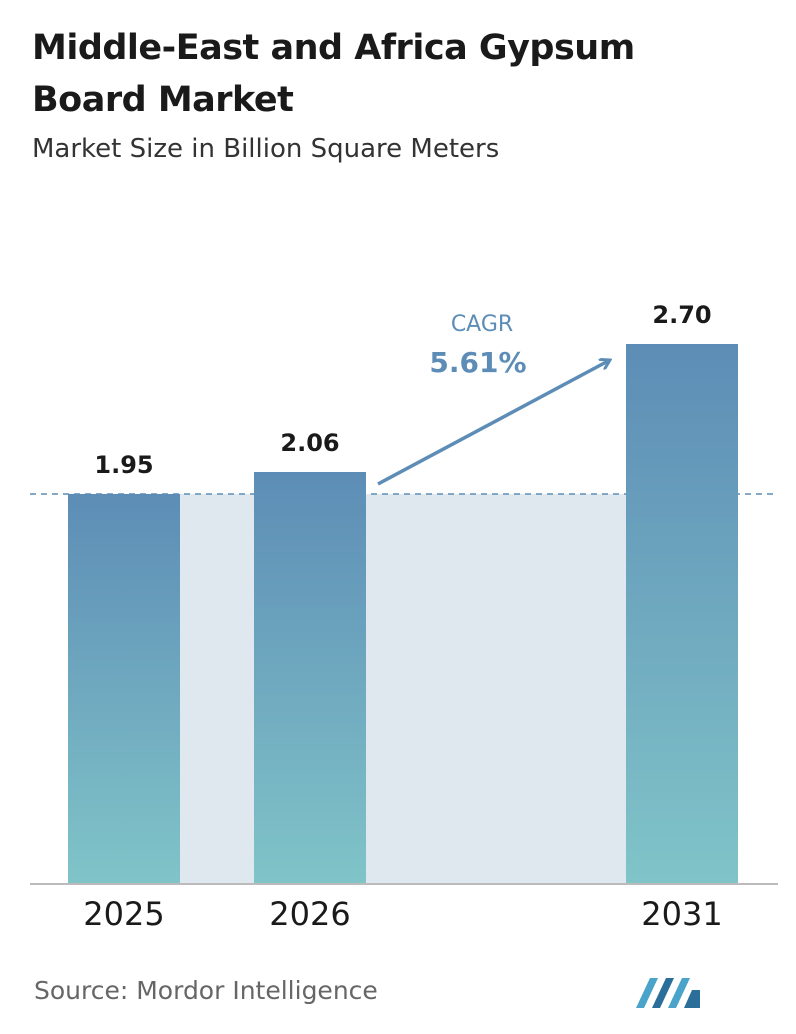 This screenshot has width=796, height=1034. I want to click on value-label: 2.06, so click(309, 443).